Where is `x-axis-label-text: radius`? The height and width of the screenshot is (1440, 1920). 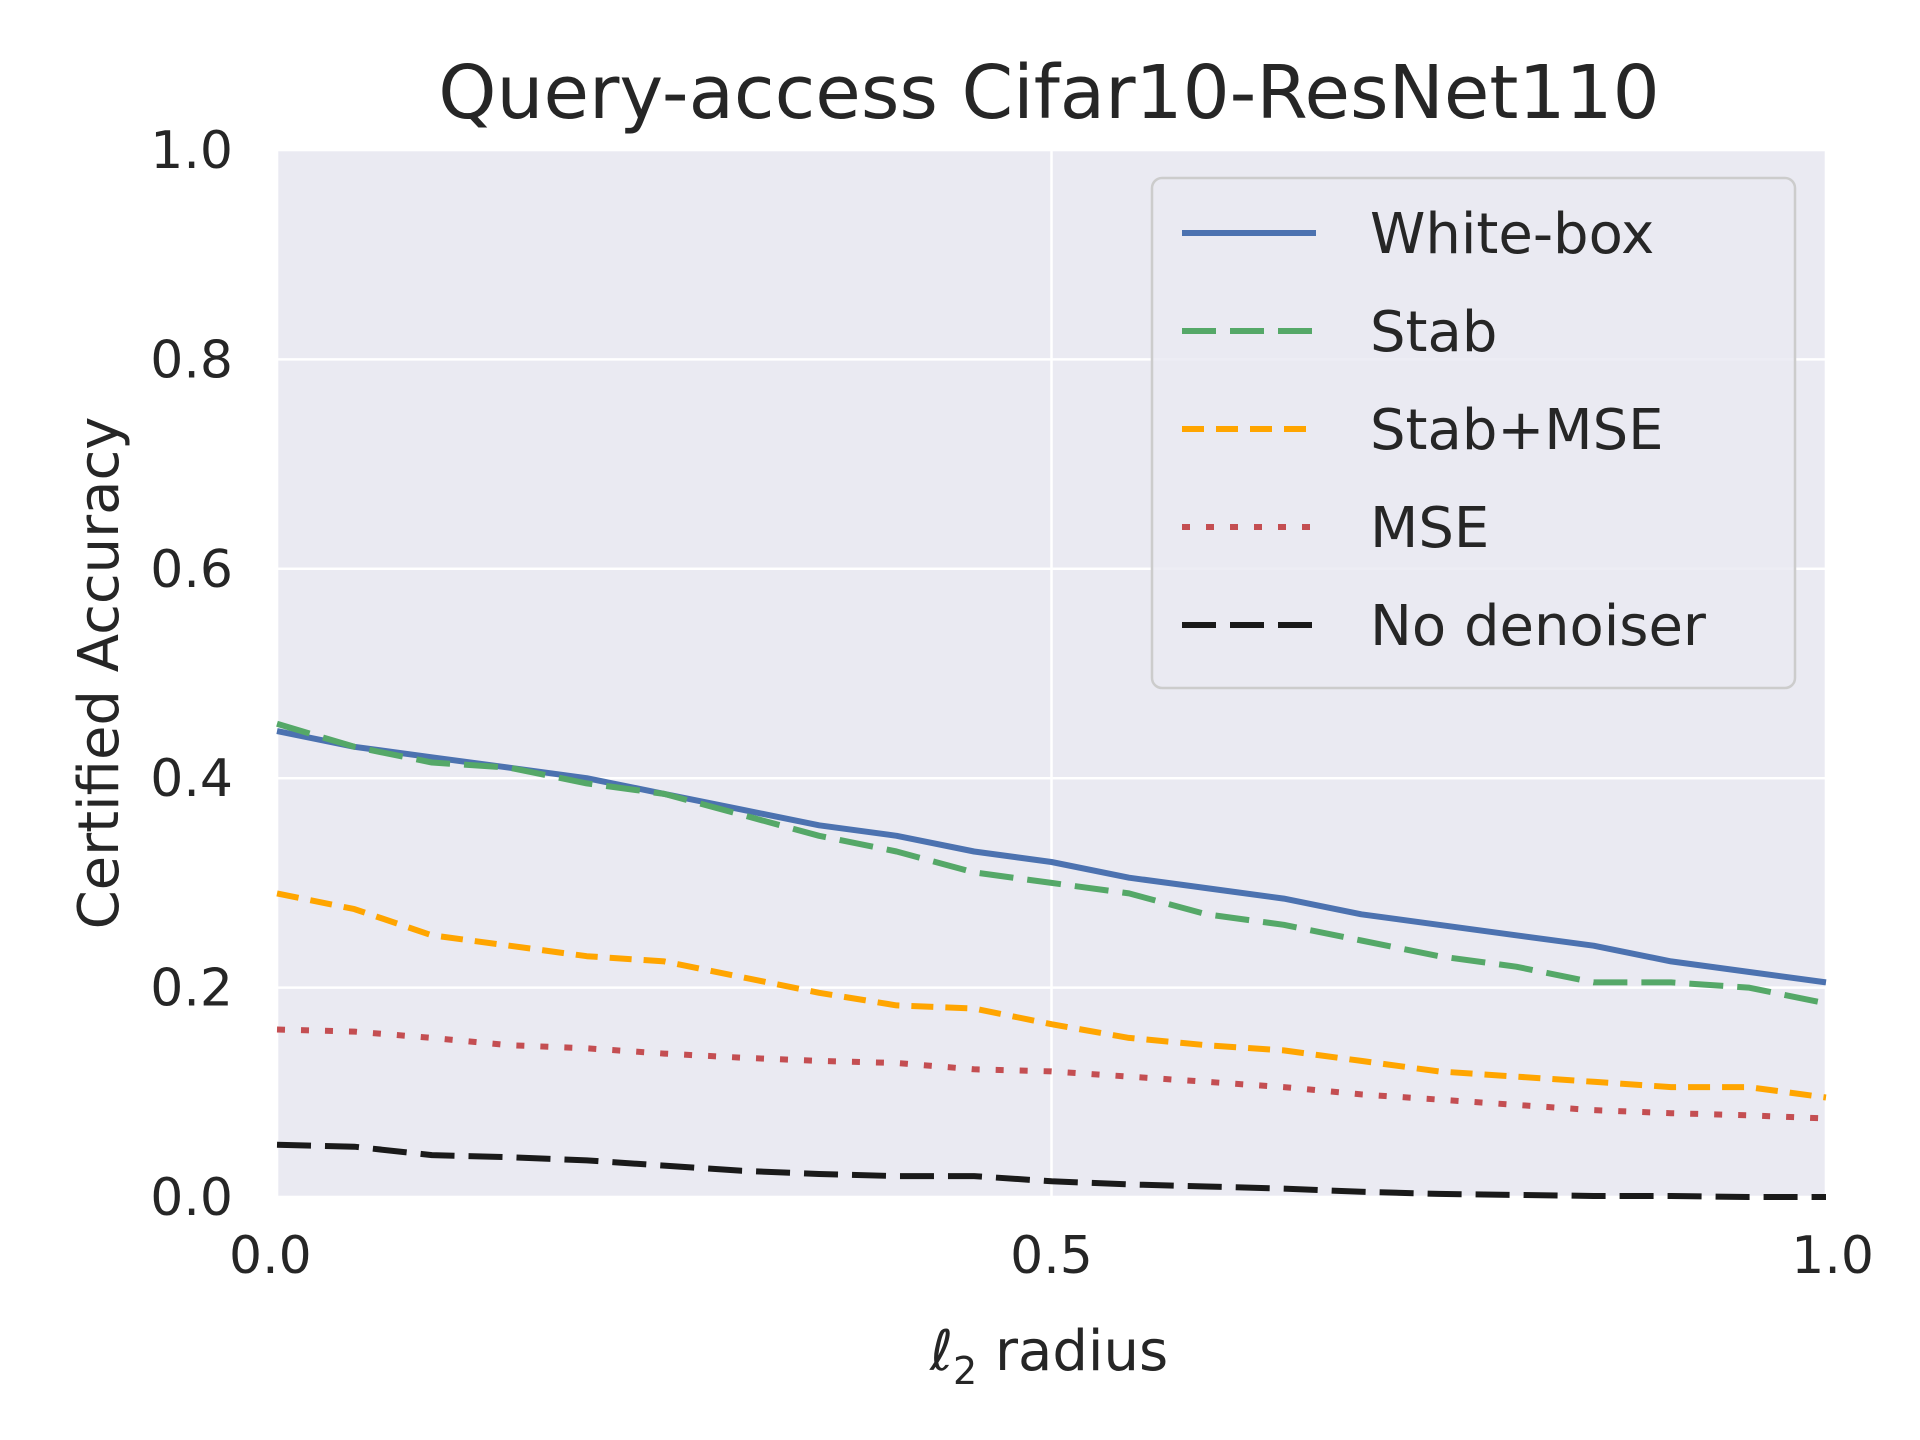
x-axis-label-text: radius is located at coordinates (1072, 1351).